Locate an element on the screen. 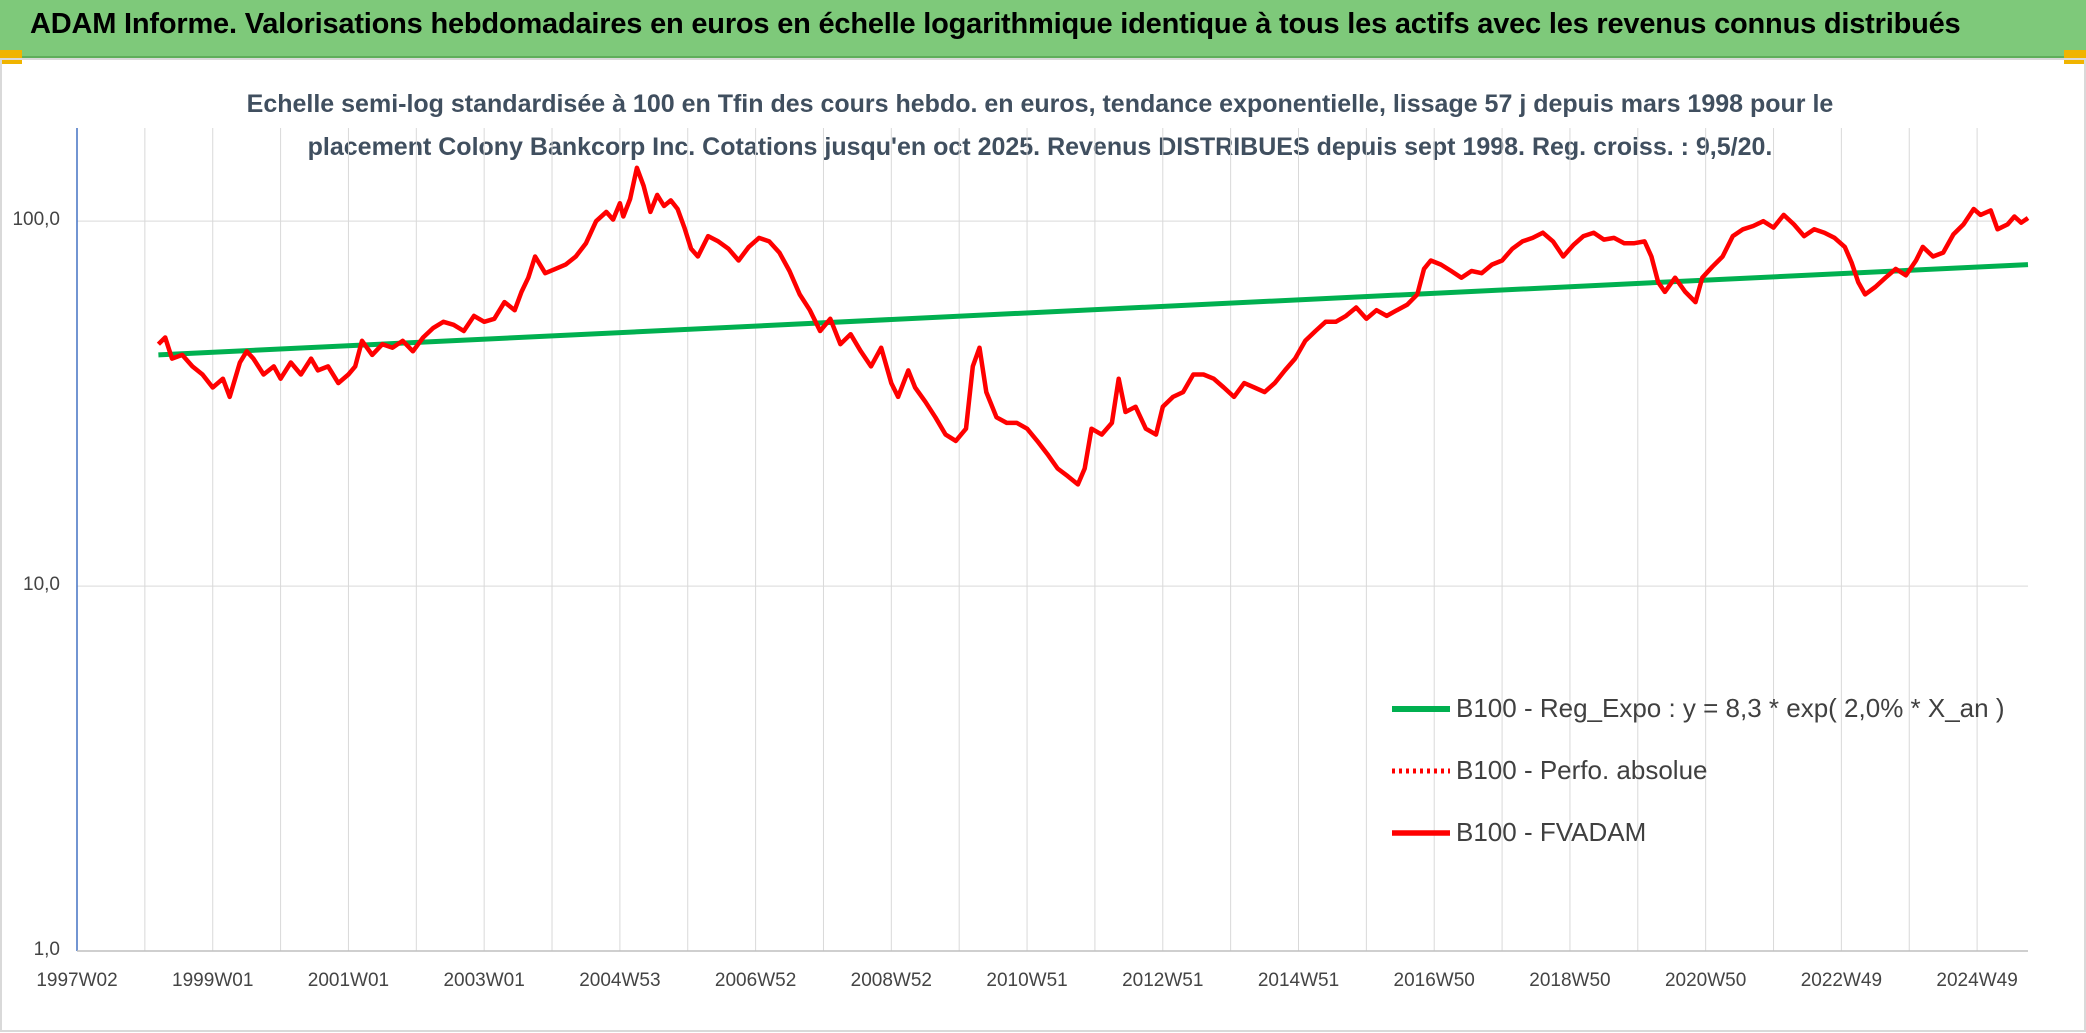 Image resolution: width=2086 pixels, height=1033 pixels. x-tick-label: 2018W50 is located at coordinates (1570, 980).